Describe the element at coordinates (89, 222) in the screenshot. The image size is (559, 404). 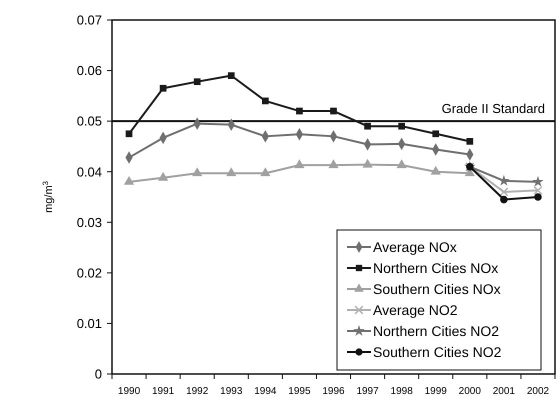
I see `y-tick-label: 0.03` at that location.